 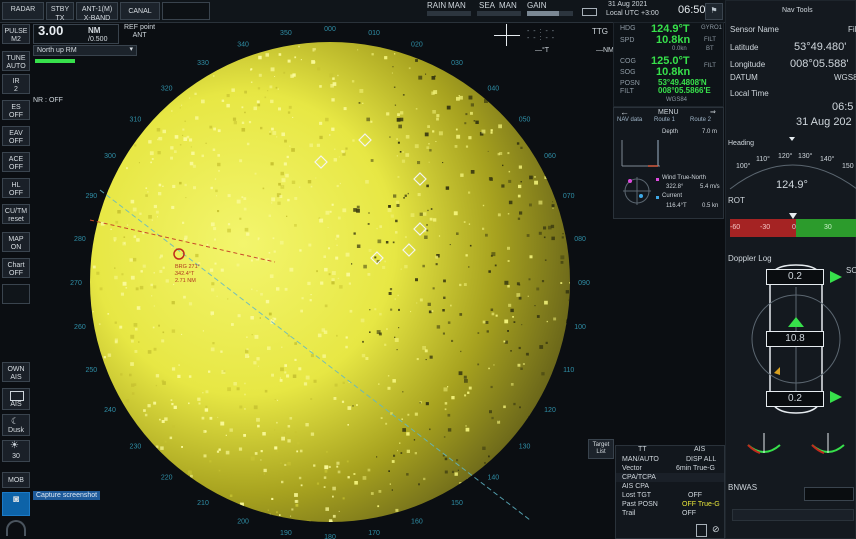 I want to click on wind-current-compass, so click(x=637, y=191).